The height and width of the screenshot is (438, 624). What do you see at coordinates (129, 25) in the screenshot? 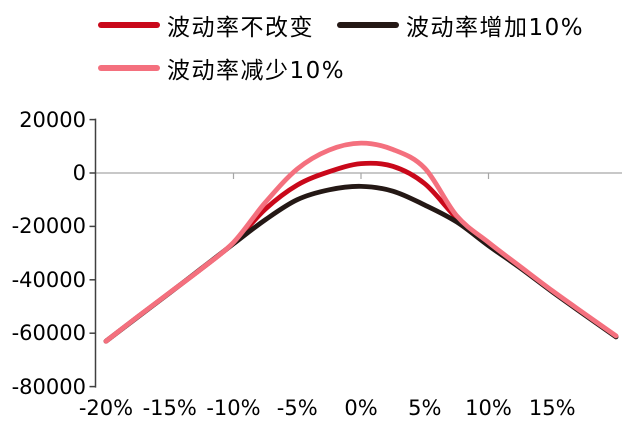
I see `legend-swatch-vol-unchanged` at bounding box center [129, 25].